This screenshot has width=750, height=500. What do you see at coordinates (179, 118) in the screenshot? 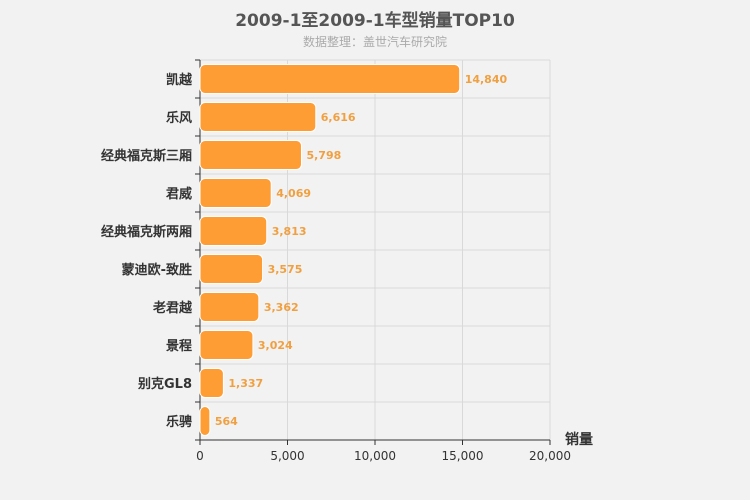
I see `category-label: 乐风` at bounding box center [179, 118].